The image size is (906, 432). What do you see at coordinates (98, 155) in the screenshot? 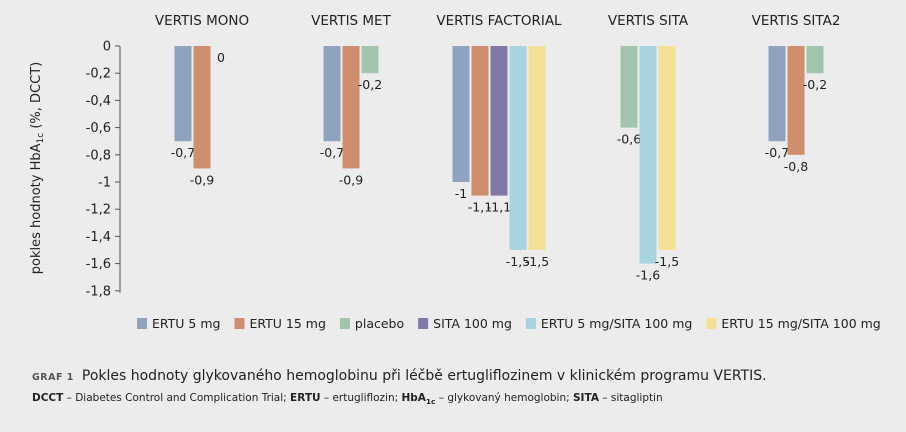
I see `y-tick-label: -0,8` at bounding box center [98, 155].